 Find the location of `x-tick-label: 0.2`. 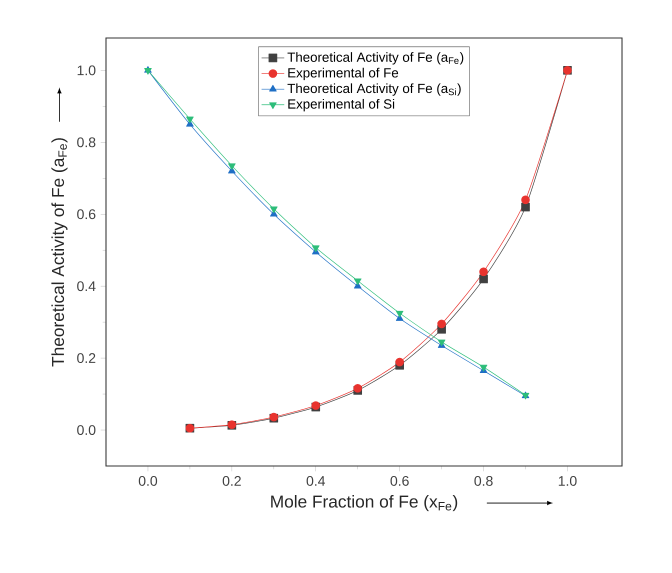

x-tick-label: 0.2 is located at coordinates (231, 481).